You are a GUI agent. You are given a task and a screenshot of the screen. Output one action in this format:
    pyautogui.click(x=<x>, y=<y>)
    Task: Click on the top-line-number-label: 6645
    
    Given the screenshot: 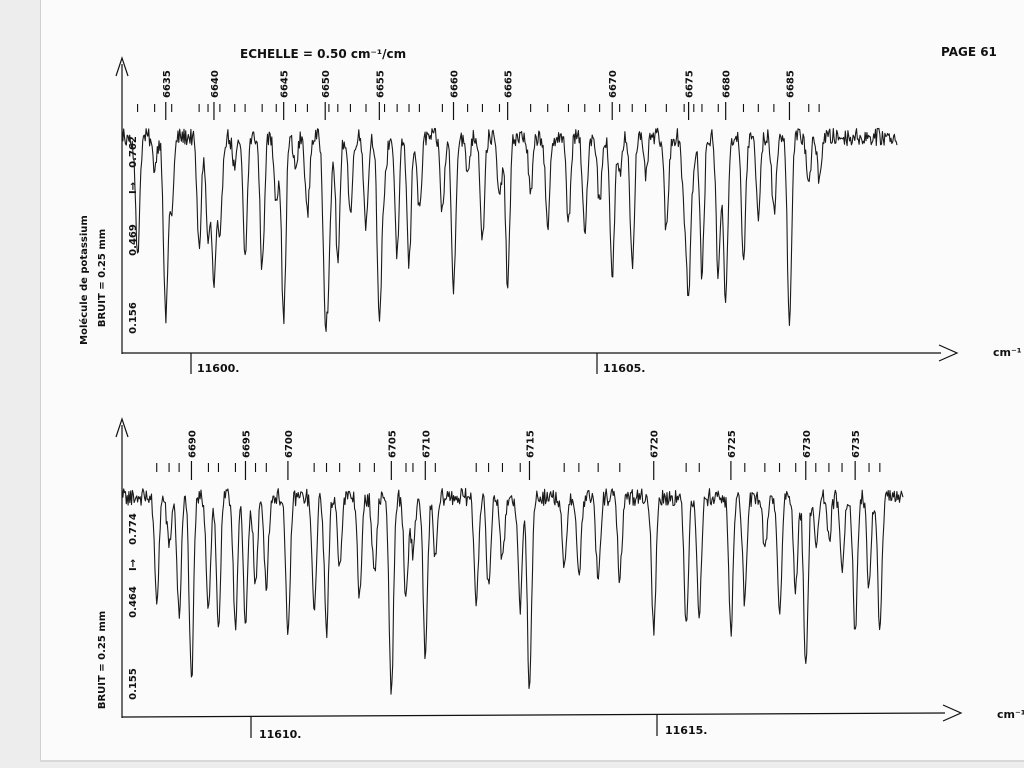 What is the action you would take?
    pyautogui.click(x=285, y=84)
    